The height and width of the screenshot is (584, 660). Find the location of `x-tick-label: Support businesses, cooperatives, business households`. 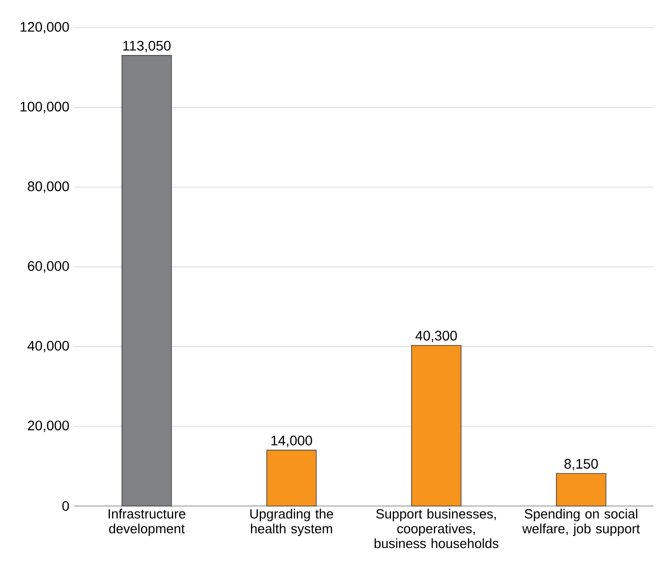

x-tick-label: Support businesses, cooperatives, business households is located at coordinates (436, 528).